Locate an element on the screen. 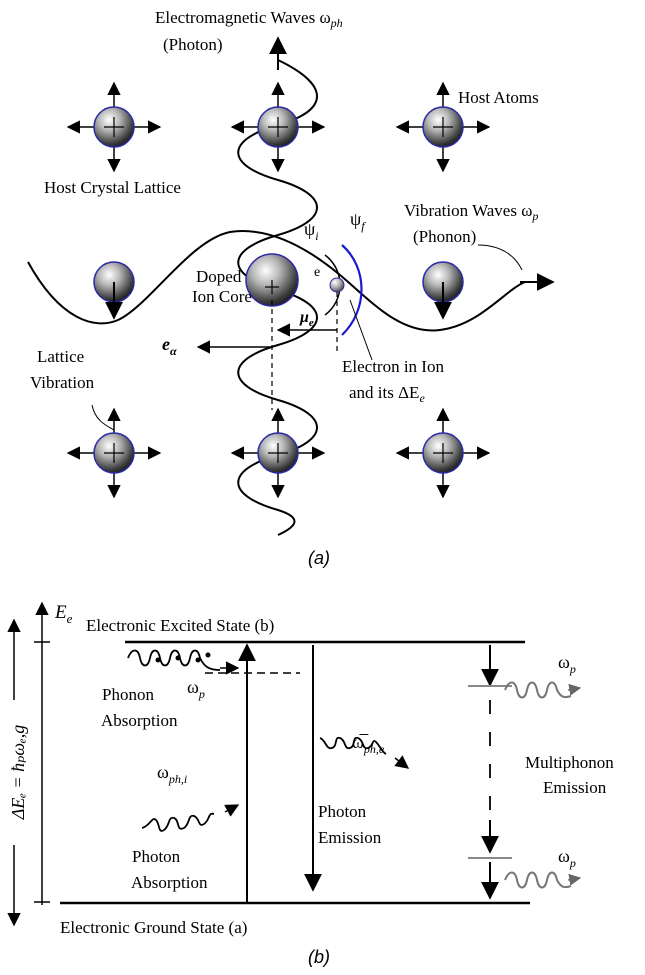 This screenshot has width=645, height=975. electron is located at coordinates (337, 285).